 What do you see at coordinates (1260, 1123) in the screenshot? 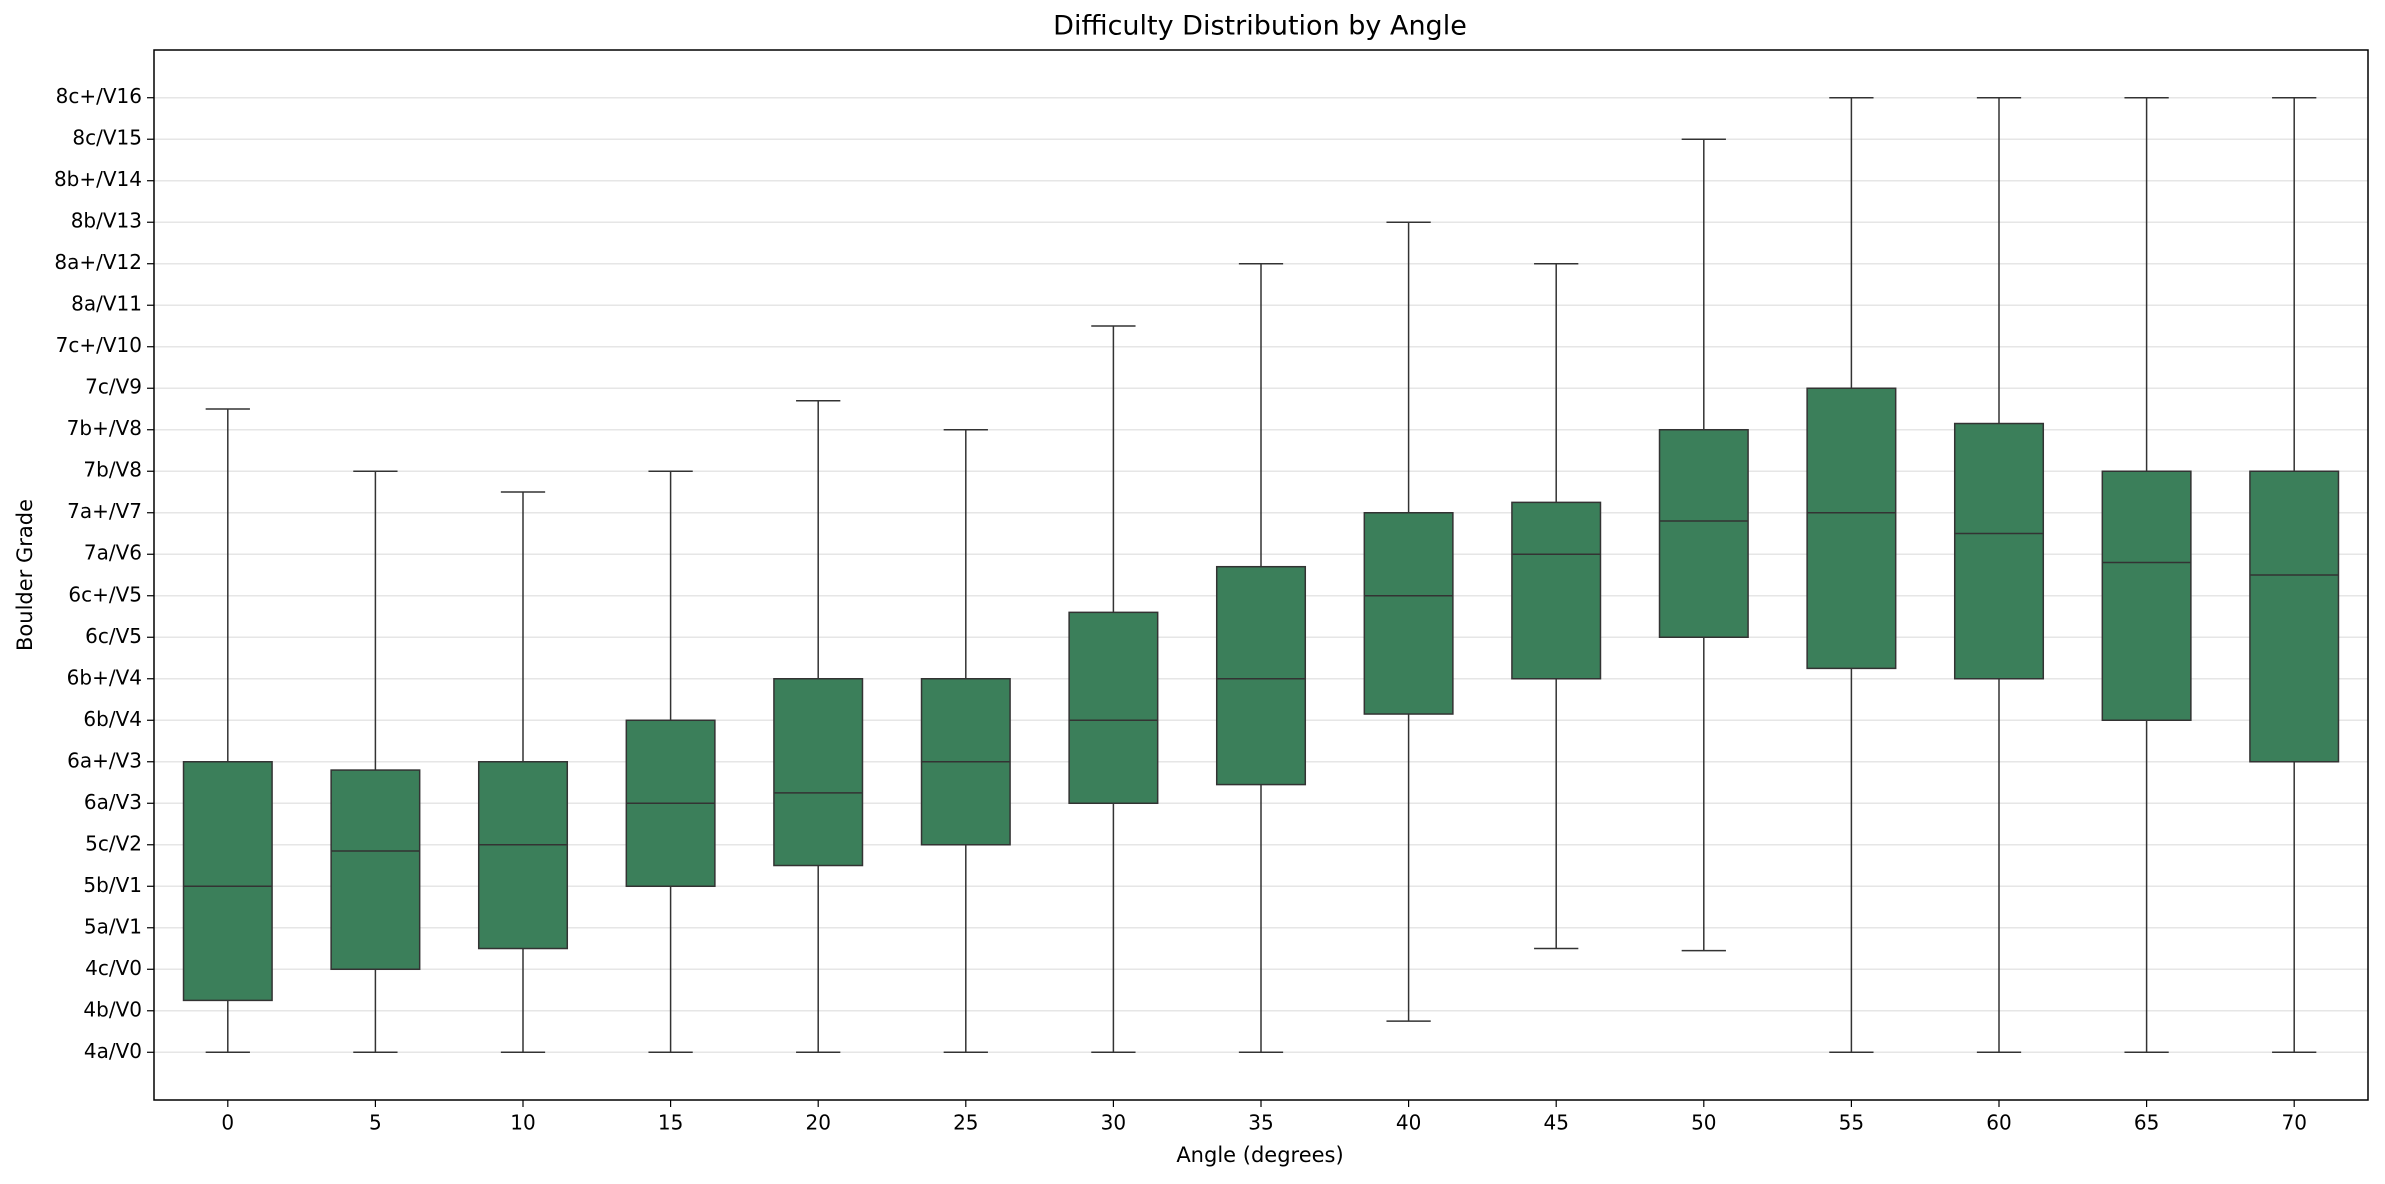
I see `x-tick-label: 35` at bounding box center [1260, 1123].